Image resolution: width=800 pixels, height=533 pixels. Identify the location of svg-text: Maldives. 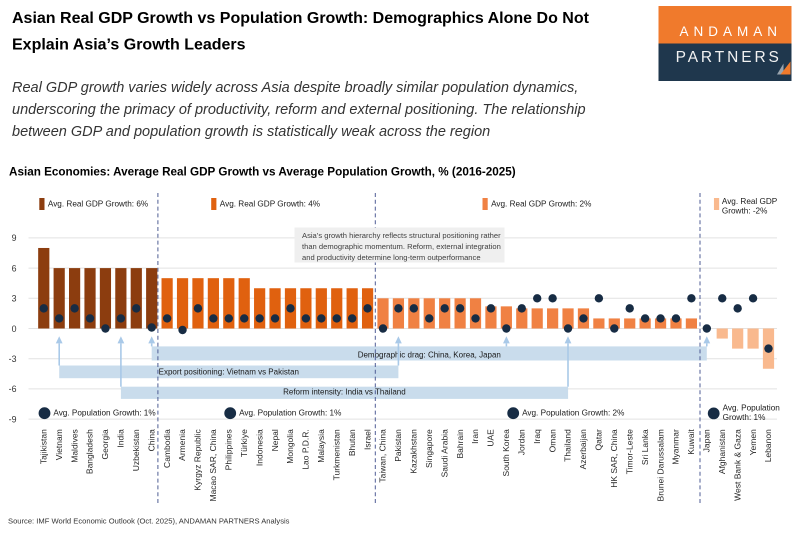
(74, 446).